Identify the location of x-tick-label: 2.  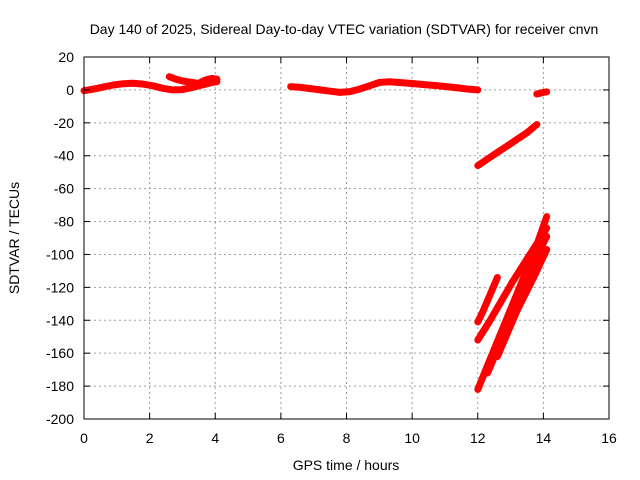
(150, 438).